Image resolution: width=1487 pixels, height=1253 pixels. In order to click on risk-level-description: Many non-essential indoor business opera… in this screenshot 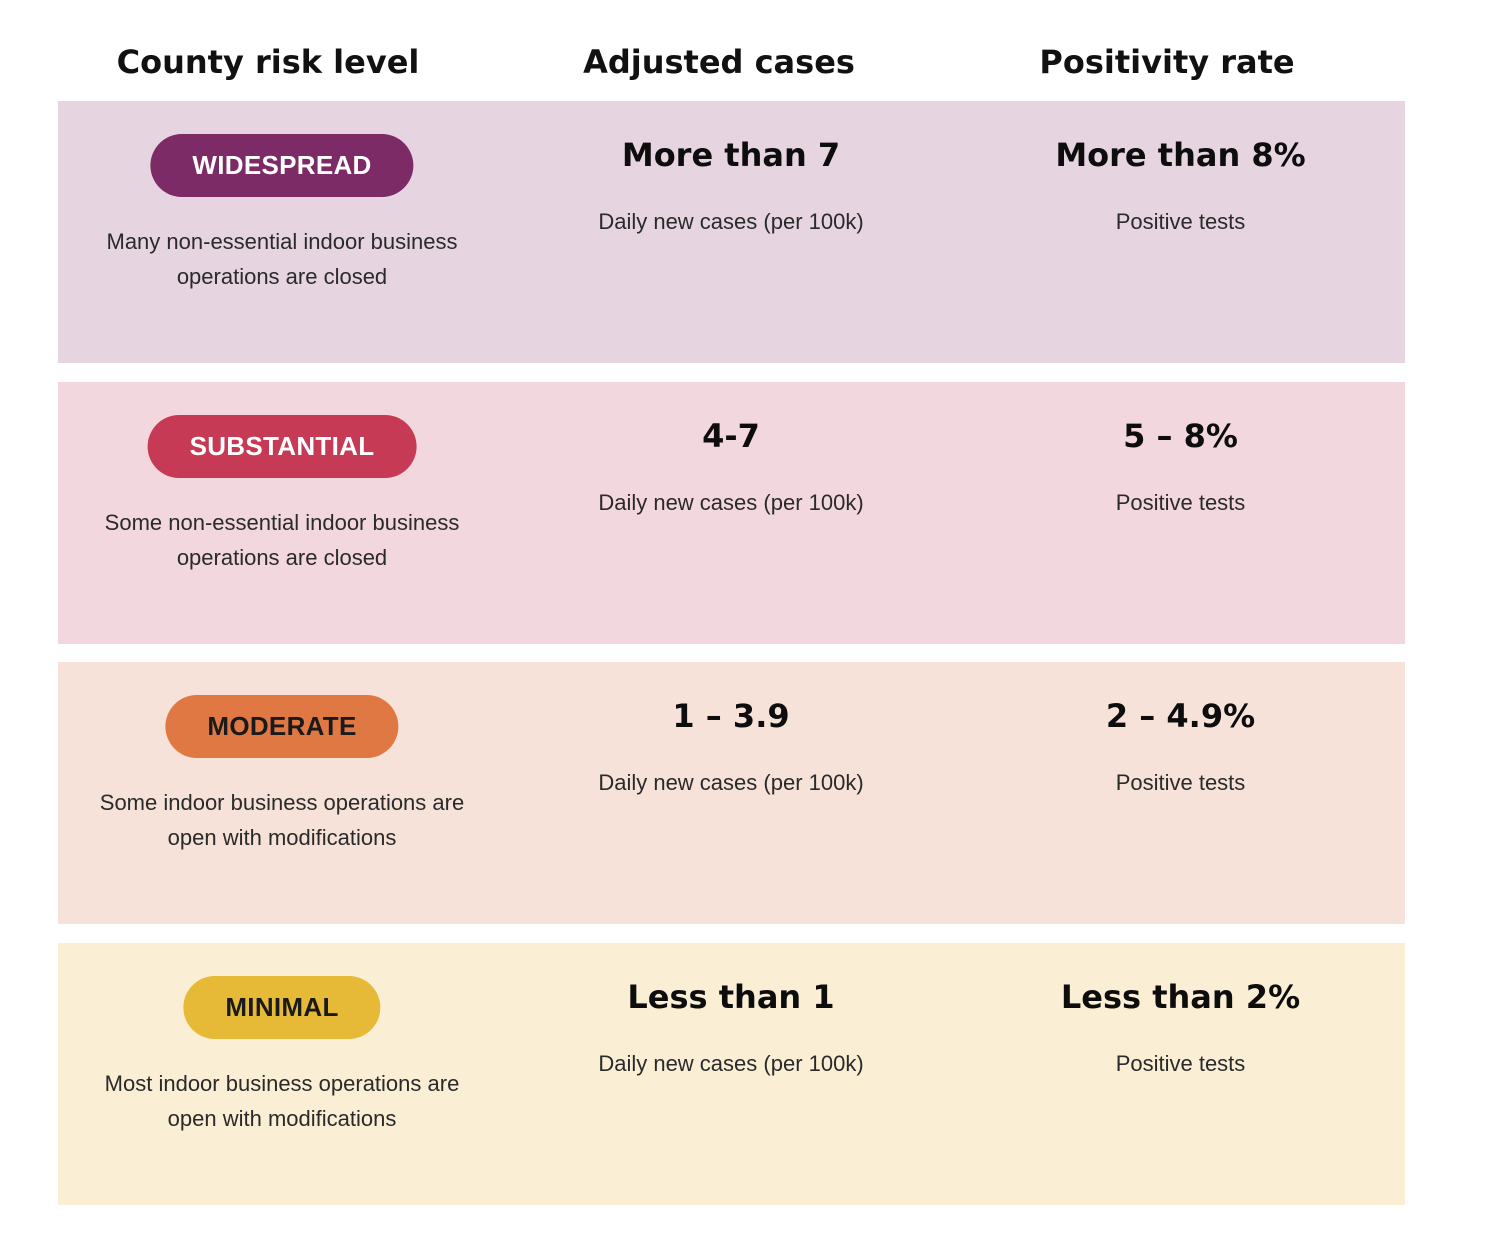, I will do `click(282, 259)`.